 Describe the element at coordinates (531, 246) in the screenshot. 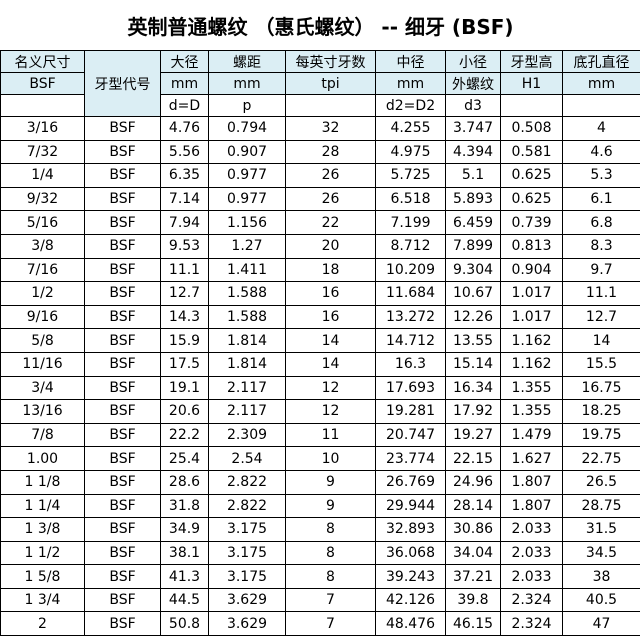

I see `table-cell: 0.813` at that location.